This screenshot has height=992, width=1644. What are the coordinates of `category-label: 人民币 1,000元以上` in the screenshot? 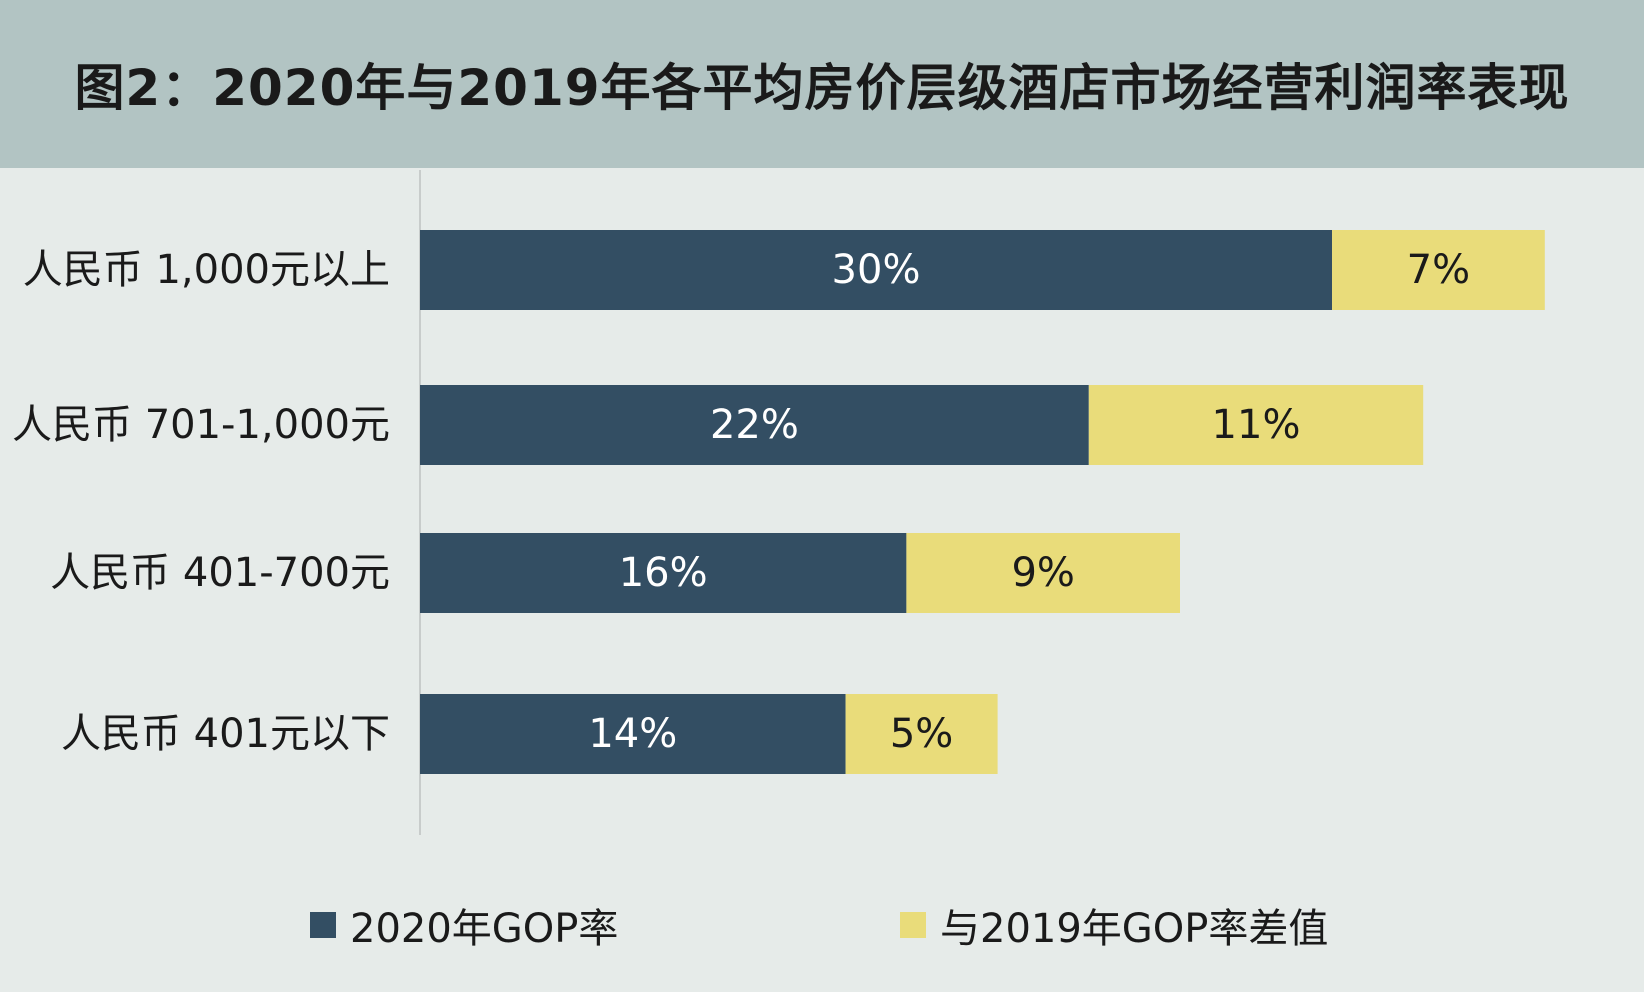 It's located at (206, 270).